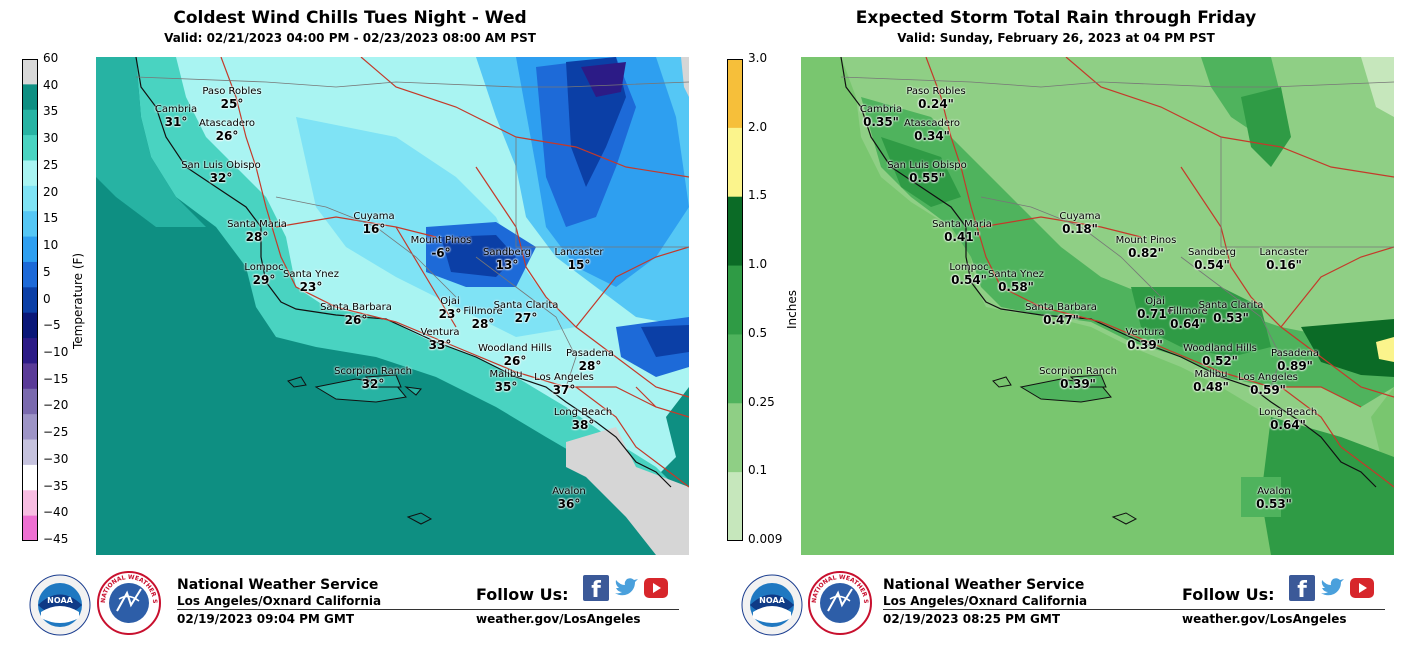  Describe the element at coordinates (413, 391) in the screenshot. I see `anacapa-island` at that location.